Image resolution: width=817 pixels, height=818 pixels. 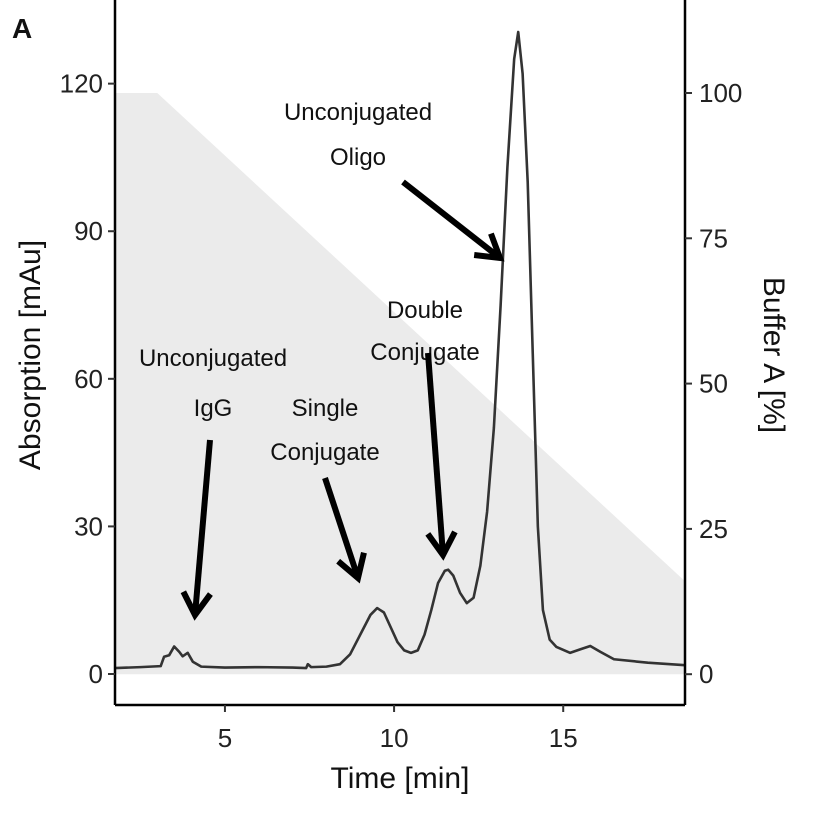 What do you see at coordinates (22, 28) in the screenshot?
I see `panel-label: A` at bounding box center [22, 28].